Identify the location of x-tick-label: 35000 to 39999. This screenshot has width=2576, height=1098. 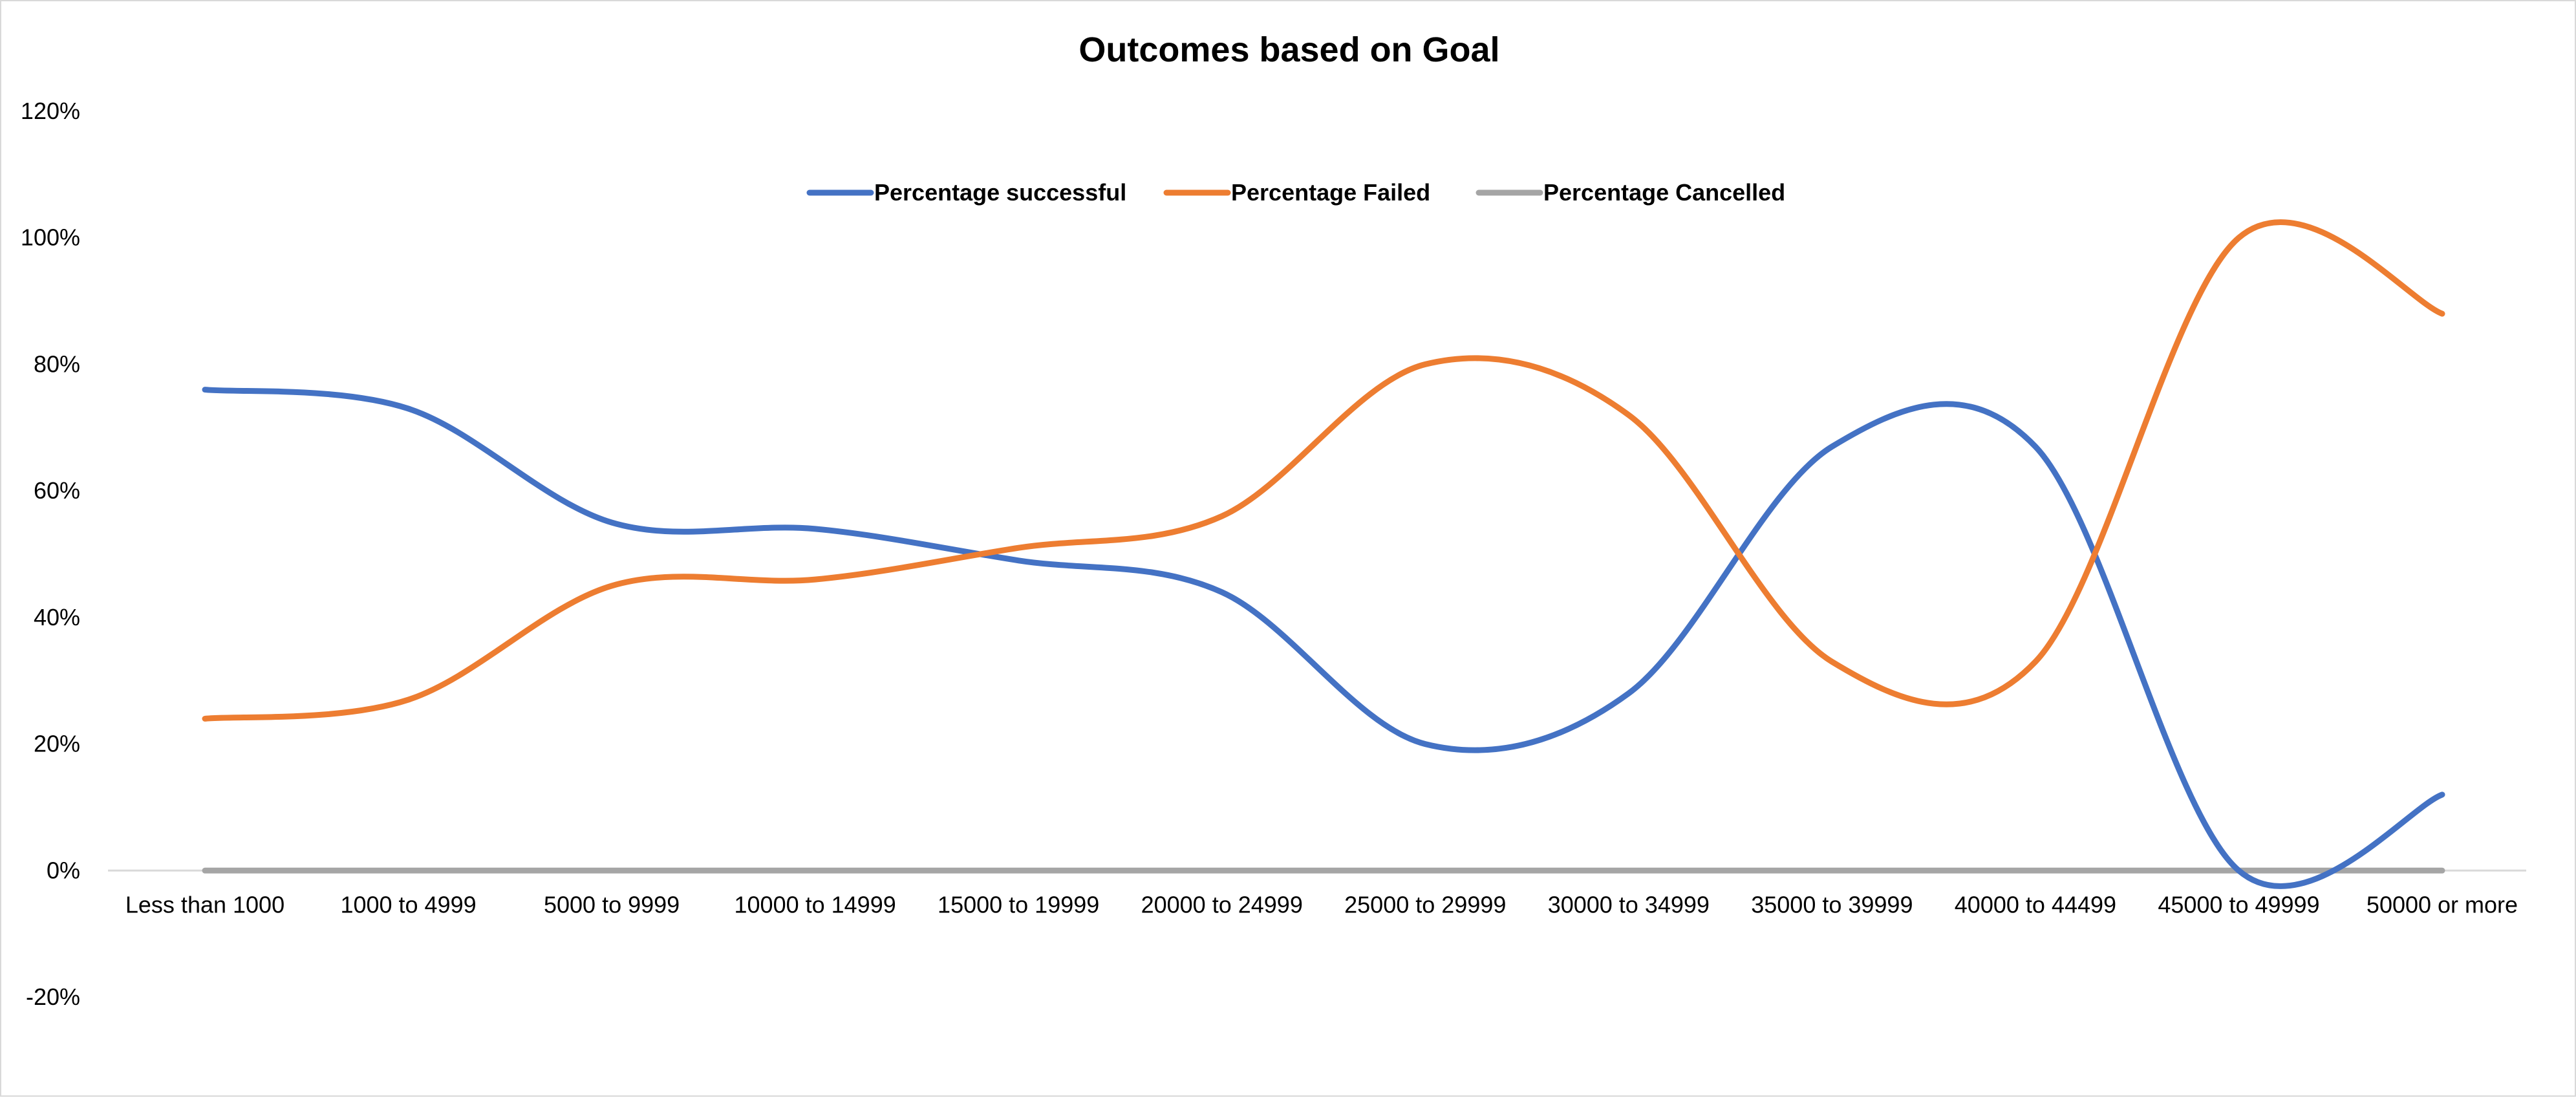
(1832, 904).